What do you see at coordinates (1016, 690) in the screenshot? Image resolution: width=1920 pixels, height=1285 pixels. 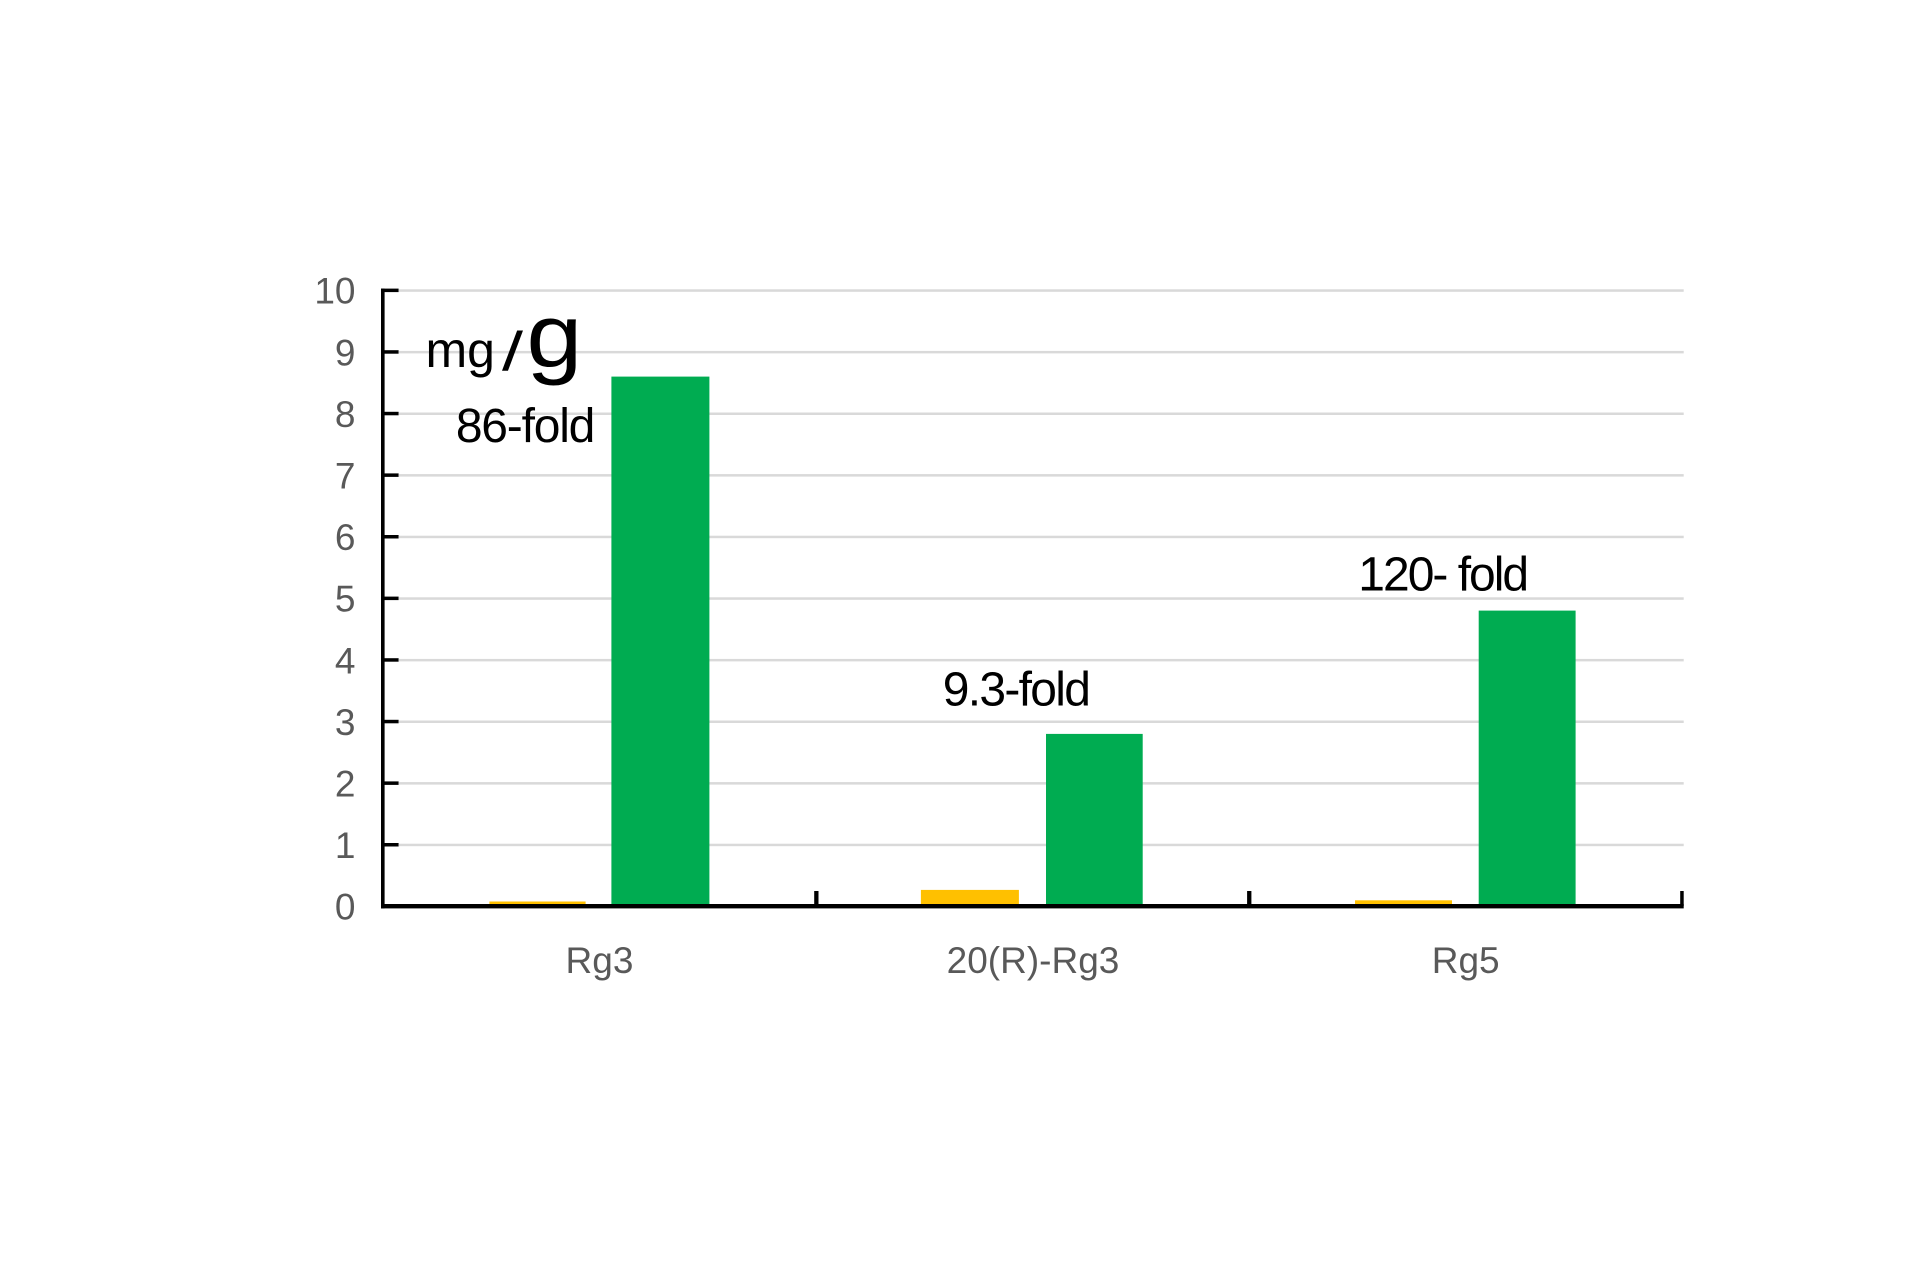 I see `svg-text: 9.3-fold` at bounding box center [1016, 690].